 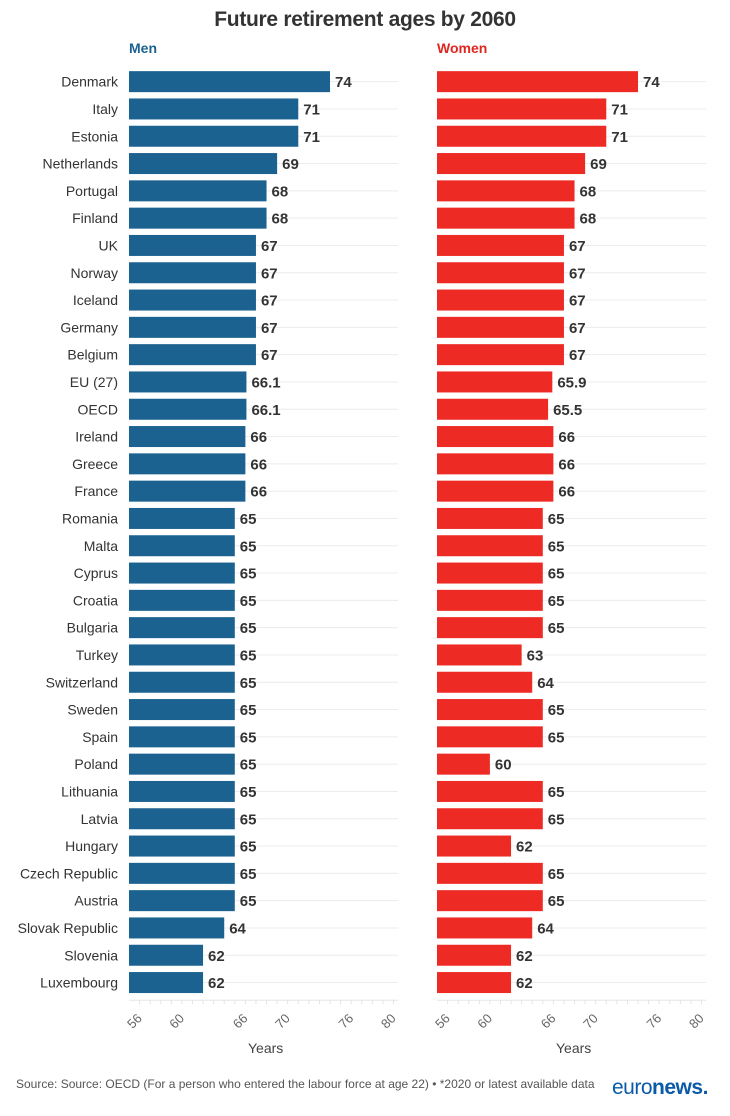 I want to click on men-x-tick-label: 56, so click(x=134, y=1021).